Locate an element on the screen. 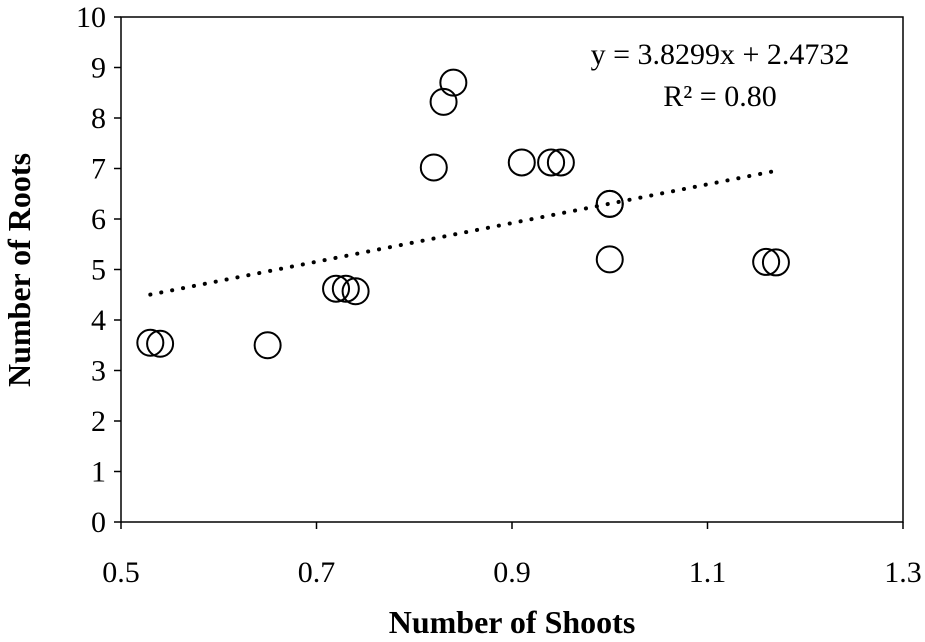 The height and width of the screenshot is (642, 925). x-axis-title: Number of Shoots is located at coordinates (512, 622).